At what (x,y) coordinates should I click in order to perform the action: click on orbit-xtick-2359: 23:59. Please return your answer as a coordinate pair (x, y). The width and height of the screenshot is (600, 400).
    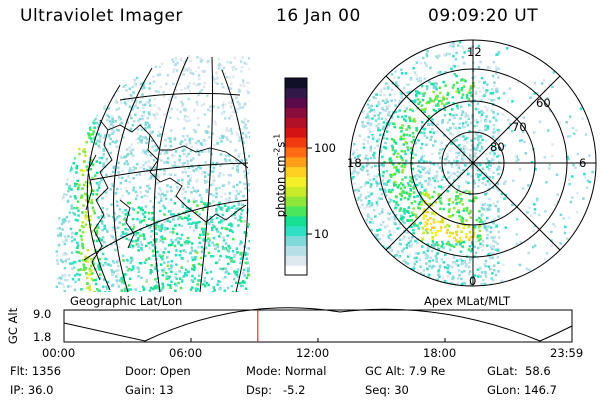
    Looking at the image, I should click on (567, 353).